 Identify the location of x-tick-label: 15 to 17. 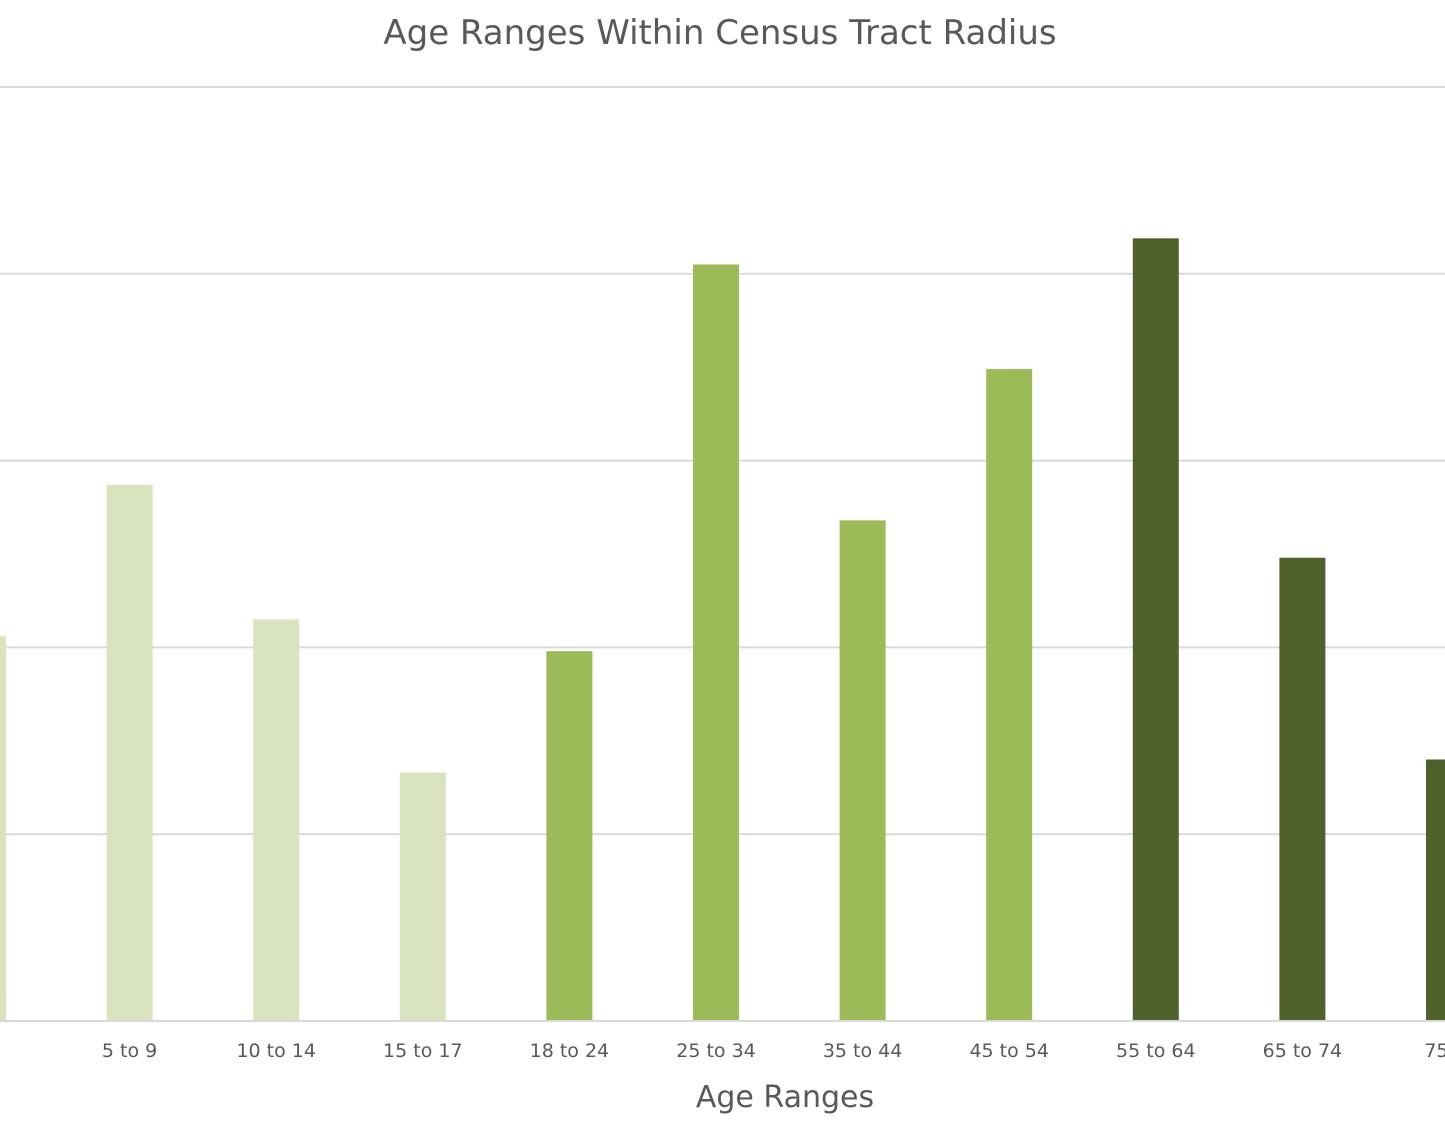
(423, 1051).